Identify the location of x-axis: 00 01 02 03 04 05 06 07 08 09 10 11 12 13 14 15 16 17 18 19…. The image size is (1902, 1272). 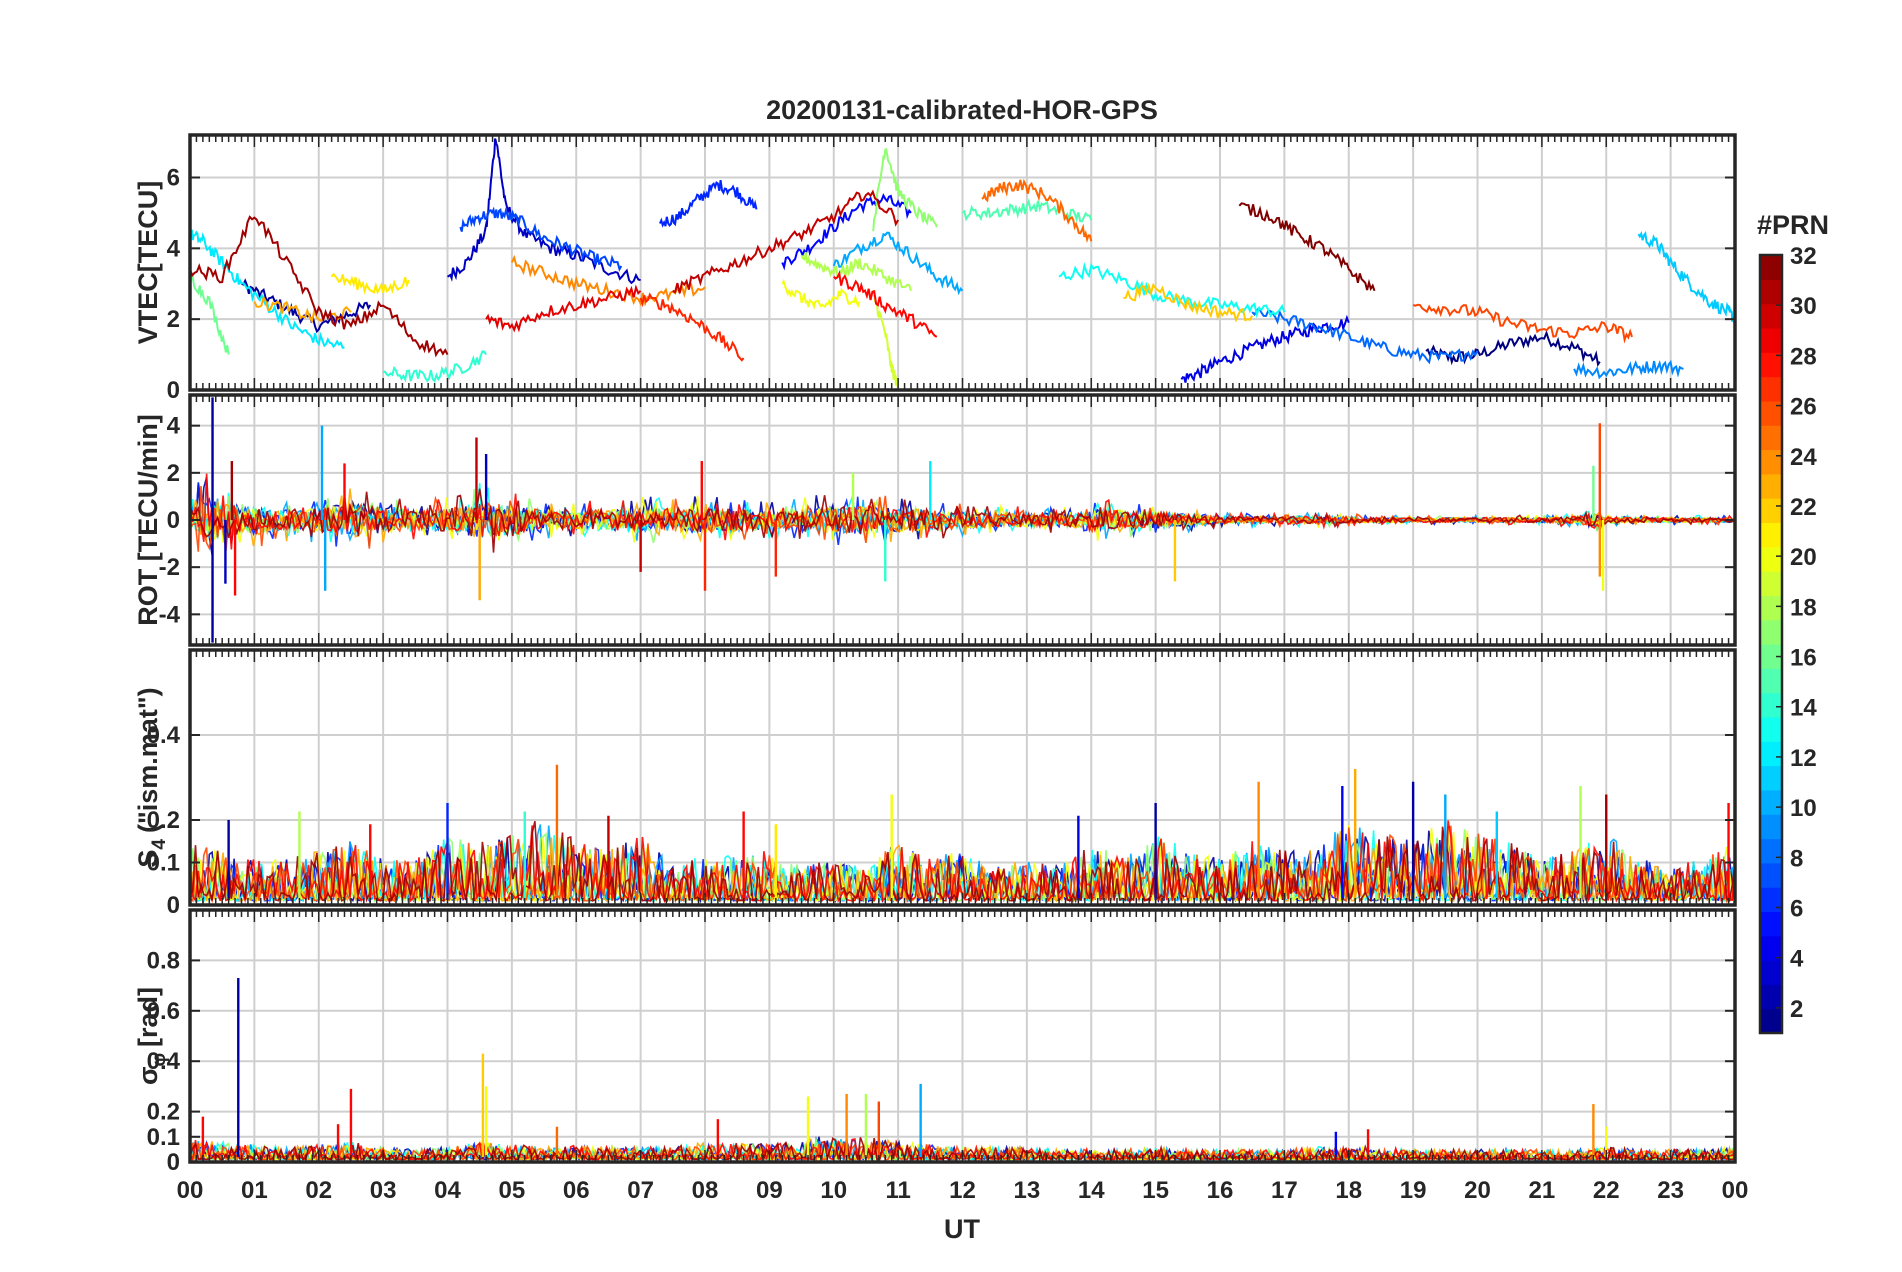
(963, 1190).